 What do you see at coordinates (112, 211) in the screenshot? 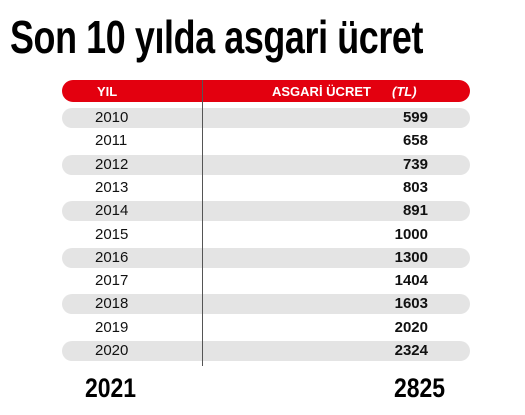
I see `year-cell: 2014` at bounding box center [112, 211].